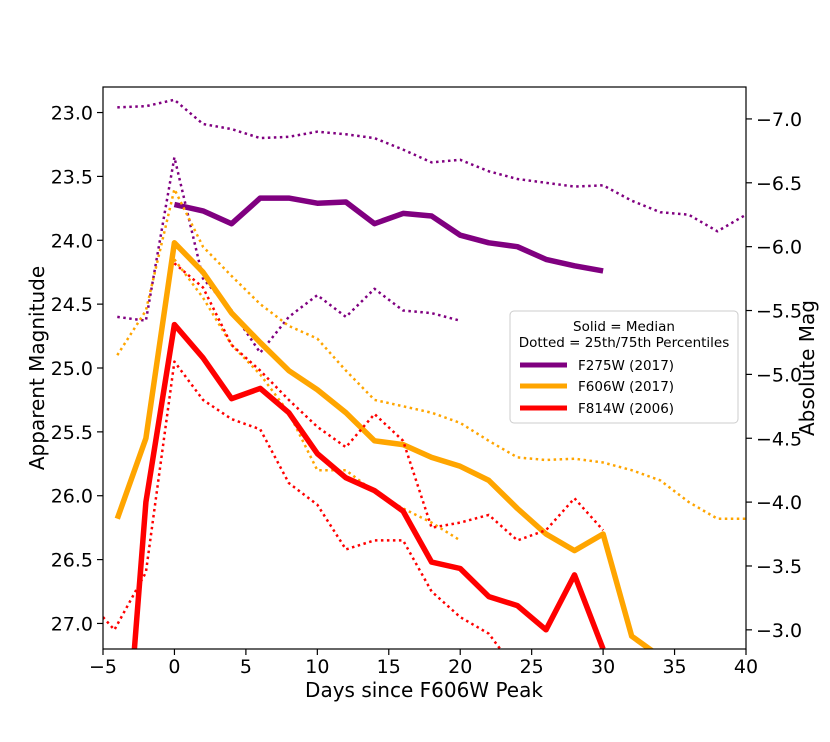  I want to click on y2-tick-label: −6.5, so click(779, 184).